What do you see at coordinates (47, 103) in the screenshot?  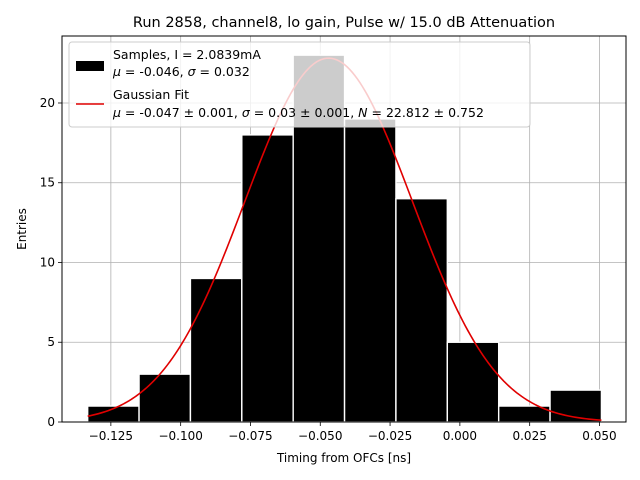 I see `y-tick-label: 20` at bounding box center [47, 103].